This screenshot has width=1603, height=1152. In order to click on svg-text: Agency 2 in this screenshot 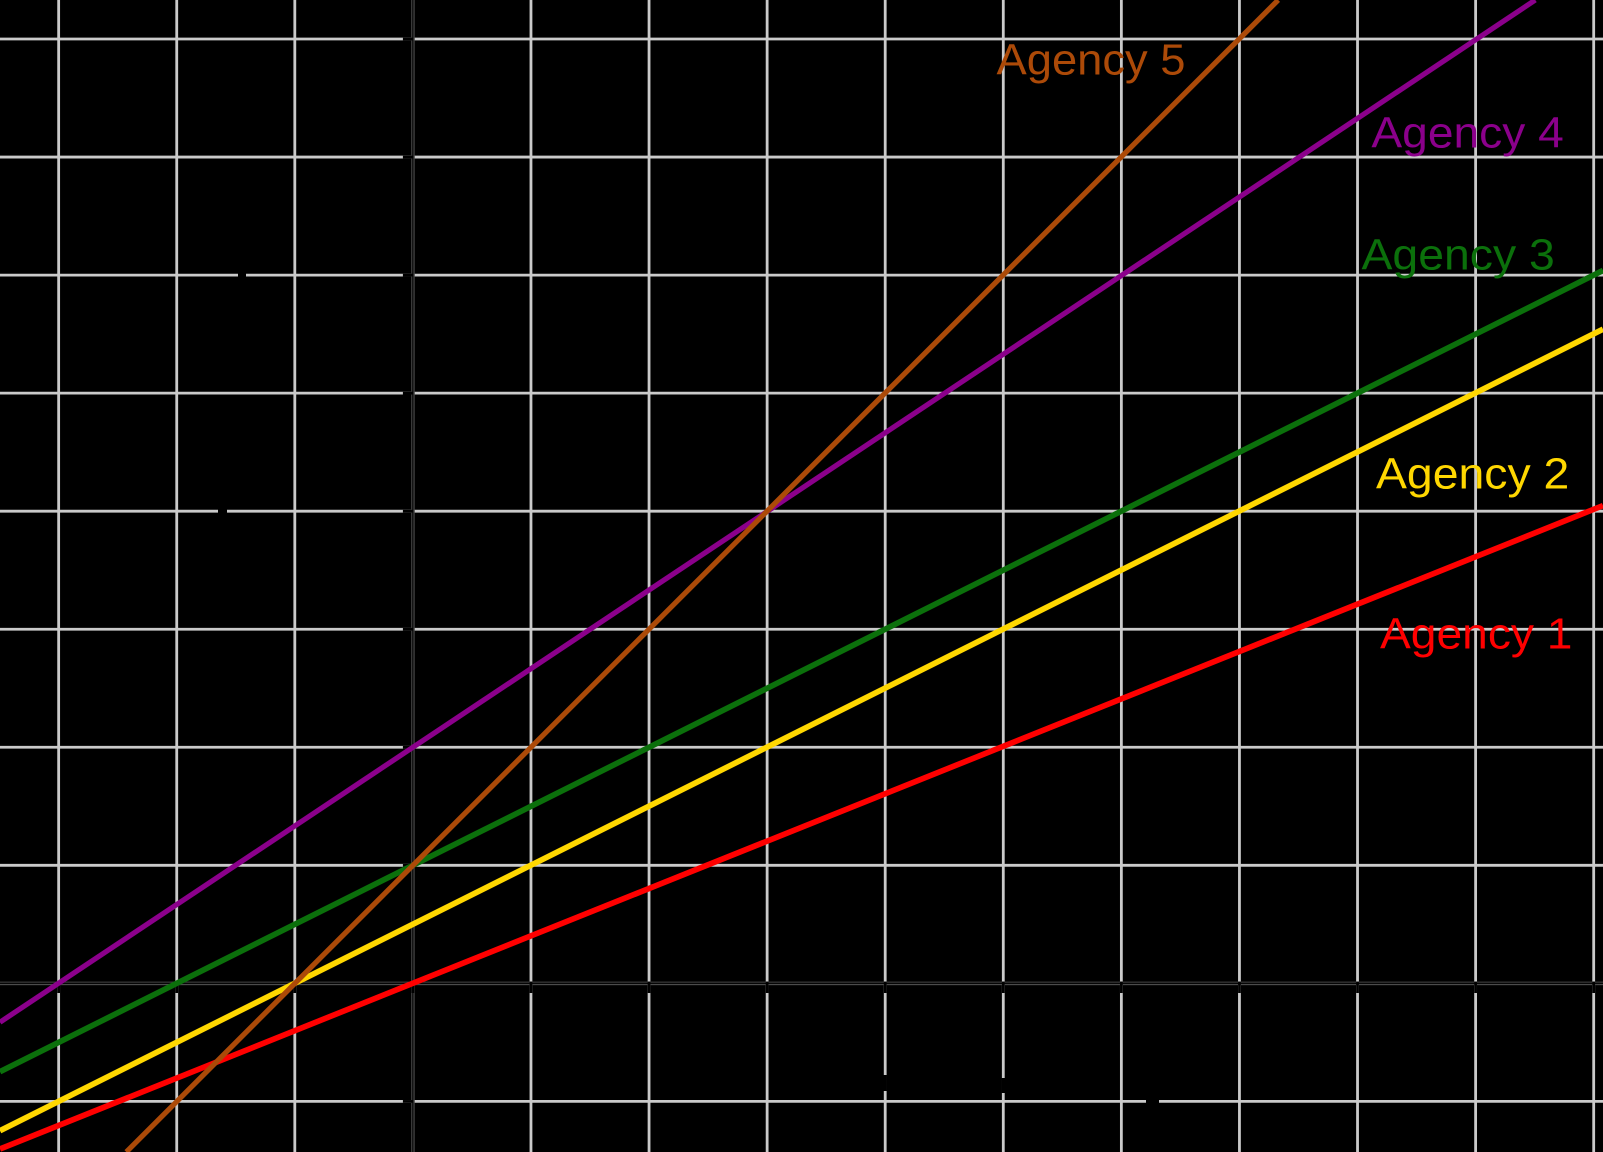, I will do `click(1472, 474)`.